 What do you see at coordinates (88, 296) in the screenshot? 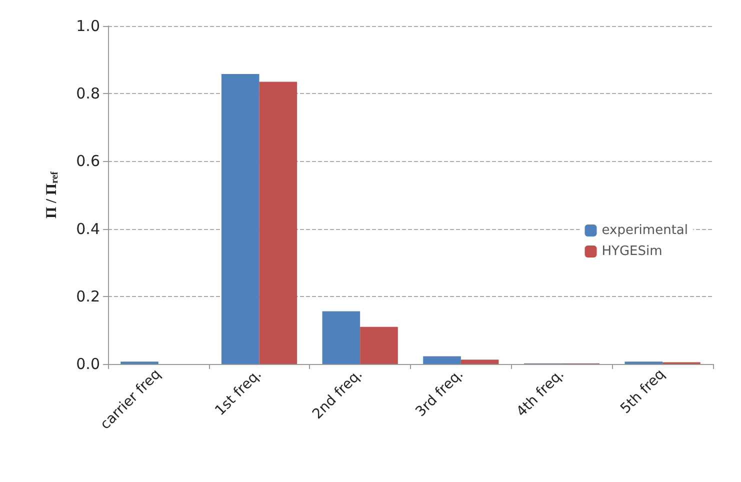
I see `y-tick-label: 0.2` at bounding box center [88, 296].